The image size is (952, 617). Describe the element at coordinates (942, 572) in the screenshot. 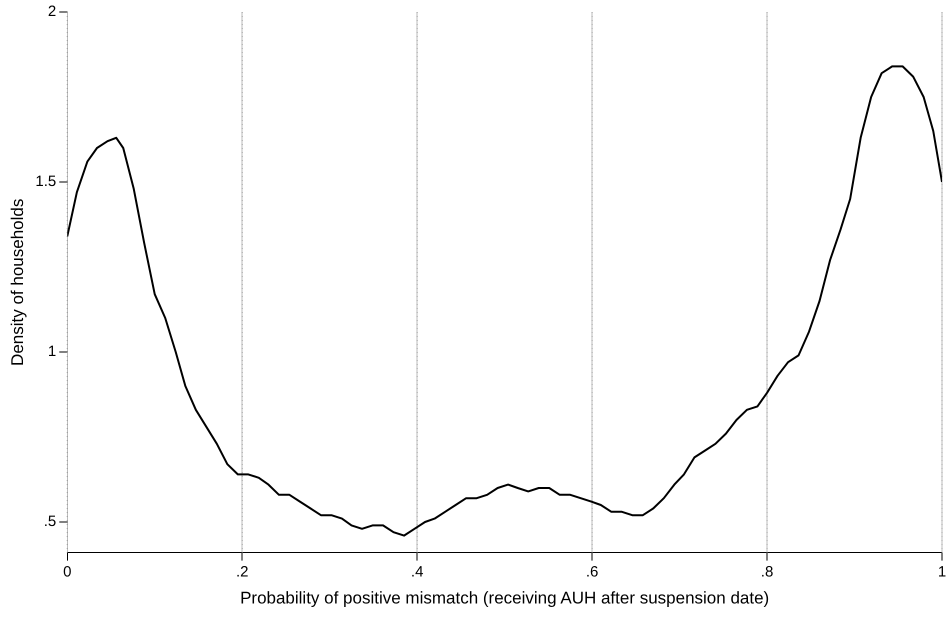

I see `x-tick-label: 1` at that location.